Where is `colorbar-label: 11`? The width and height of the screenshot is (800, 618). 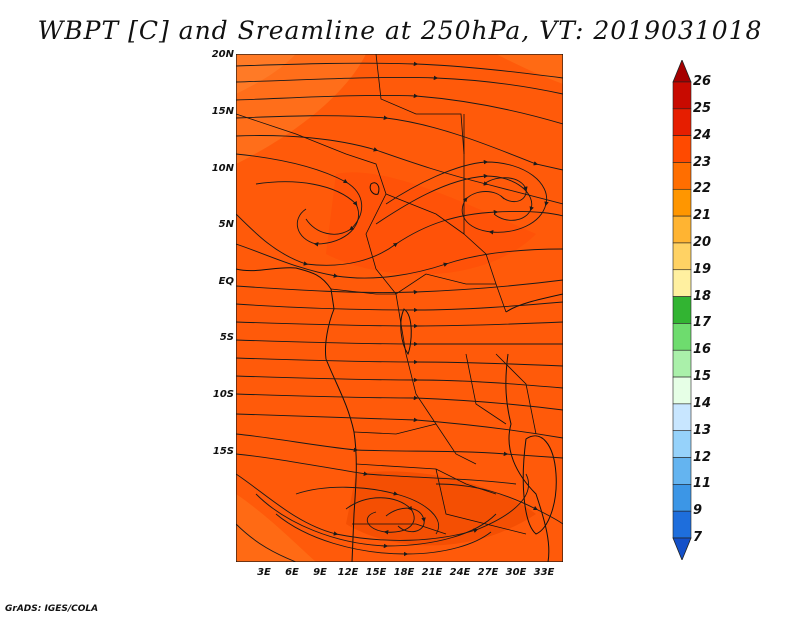
colorbar-label: 11 is located at coordinates (702, 484).